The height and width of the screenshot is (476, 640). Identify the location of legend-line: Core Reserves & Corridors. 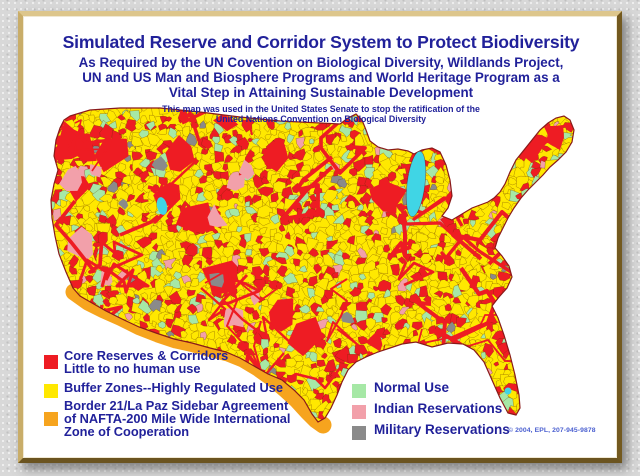
(146, 355).